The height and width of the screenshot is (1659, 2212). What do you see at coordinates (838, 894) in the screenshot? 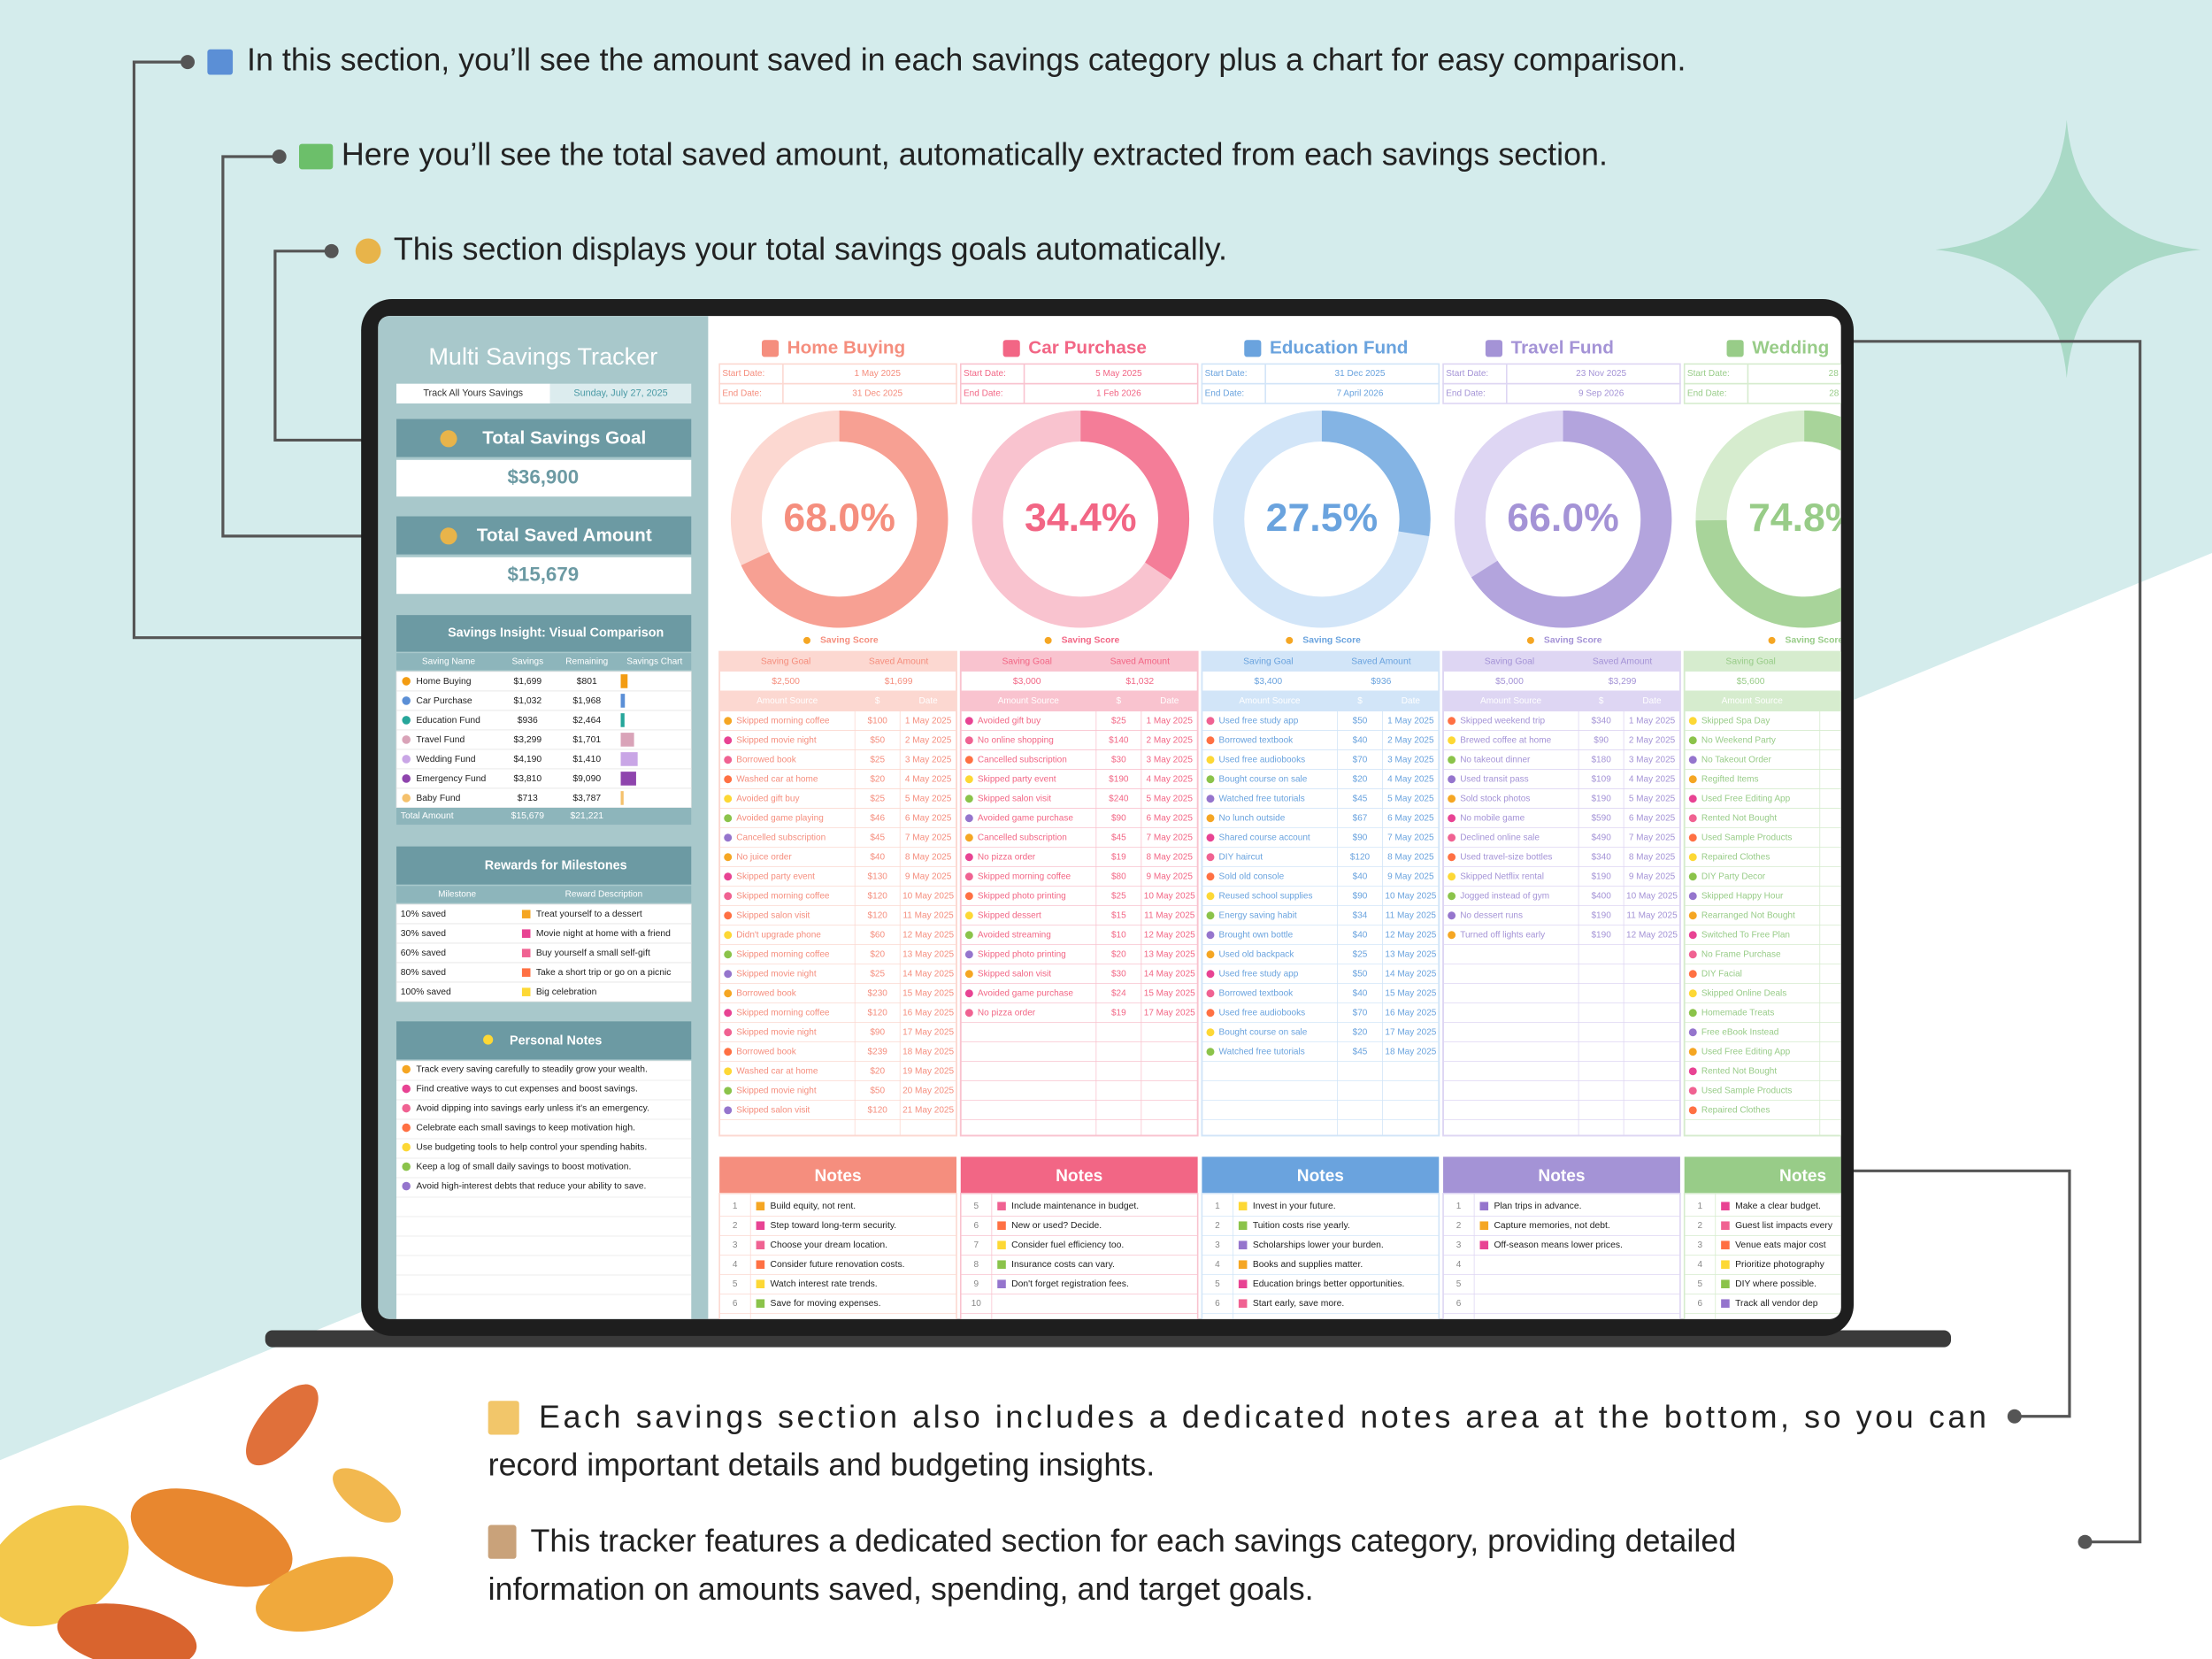
I see `table-box` at bounding box center [838, 894].